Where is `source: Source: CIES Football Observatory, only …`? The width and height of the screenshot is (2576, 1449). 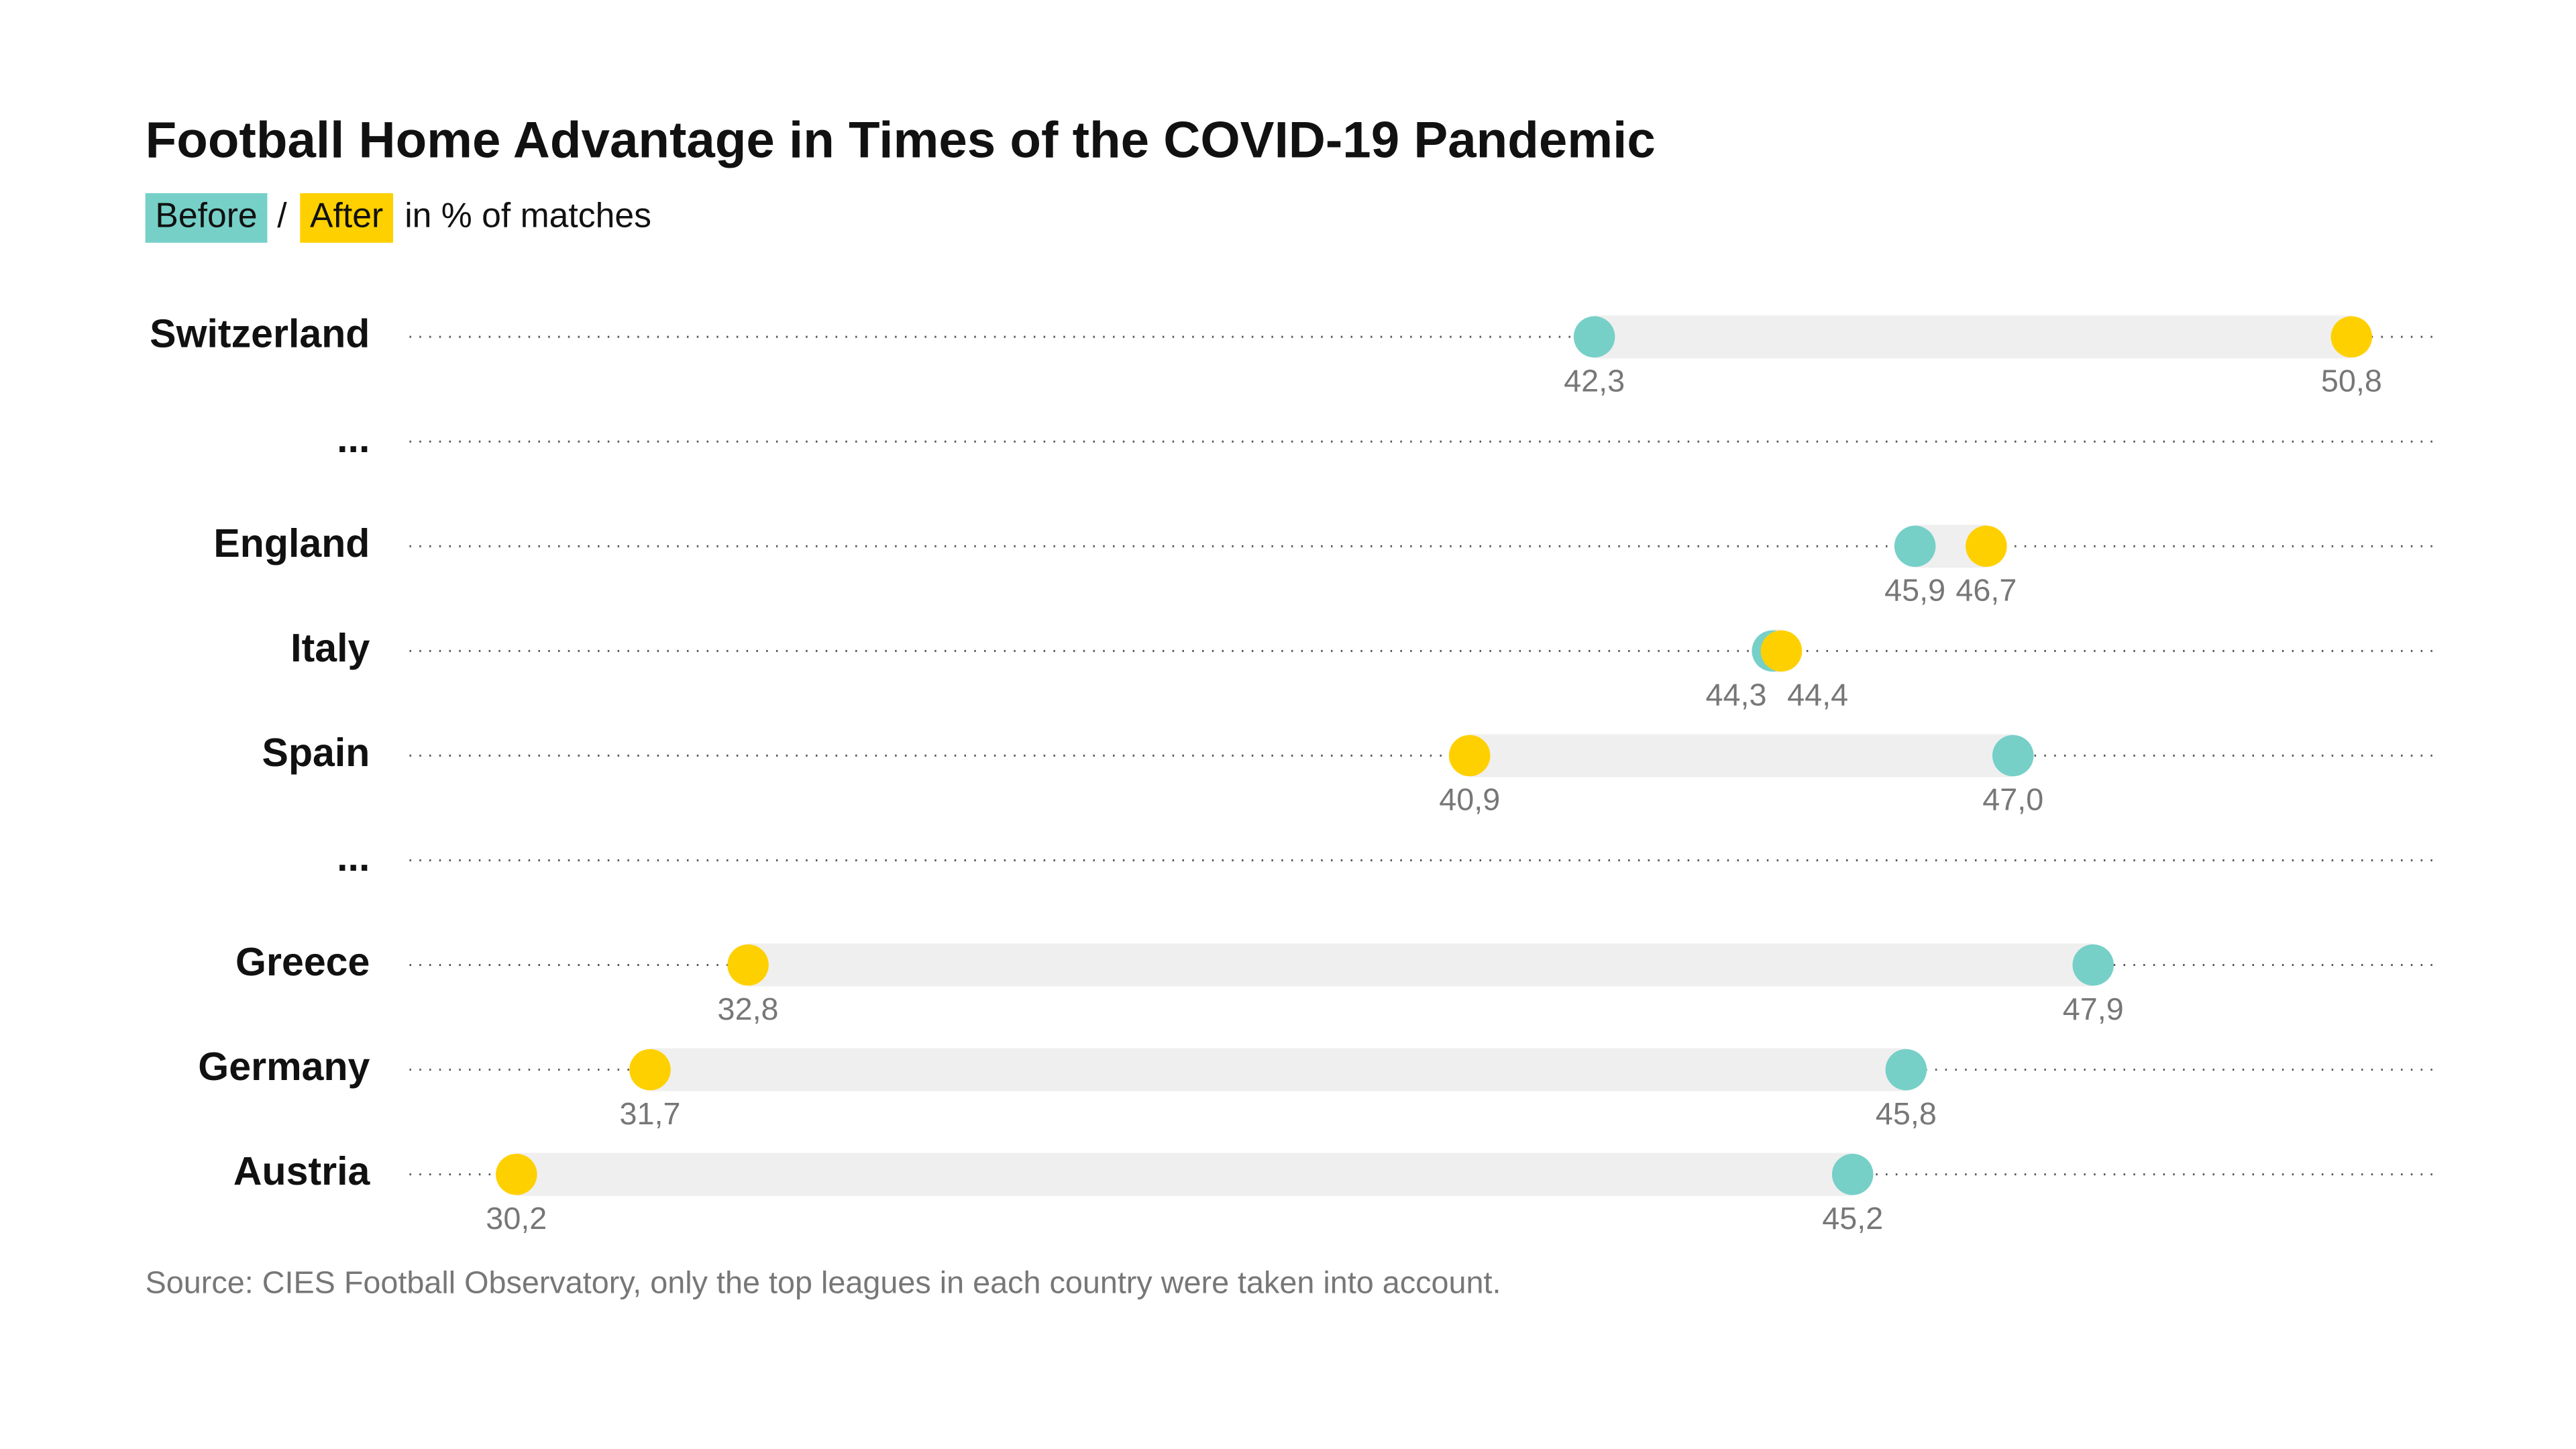
source: Source: CIES Football Observatory, only … is located at coordinates (823, 1282).